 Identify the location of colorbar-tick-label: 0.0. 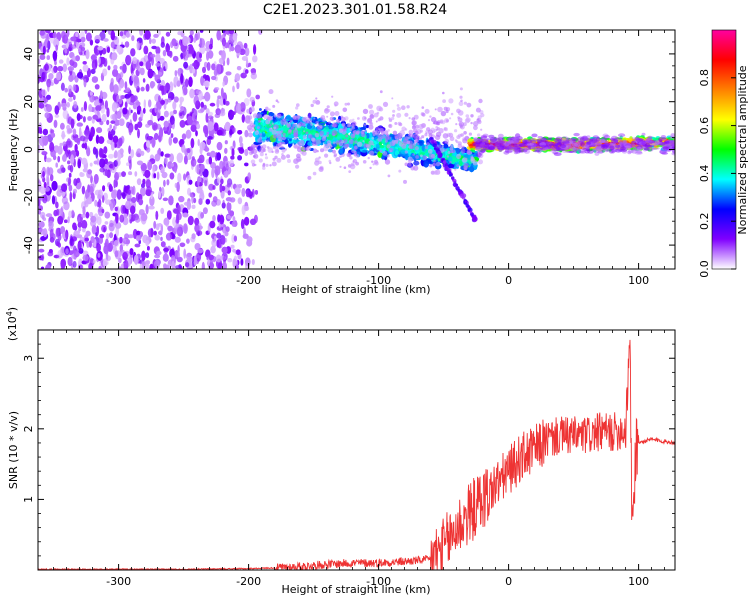
(704, 269).